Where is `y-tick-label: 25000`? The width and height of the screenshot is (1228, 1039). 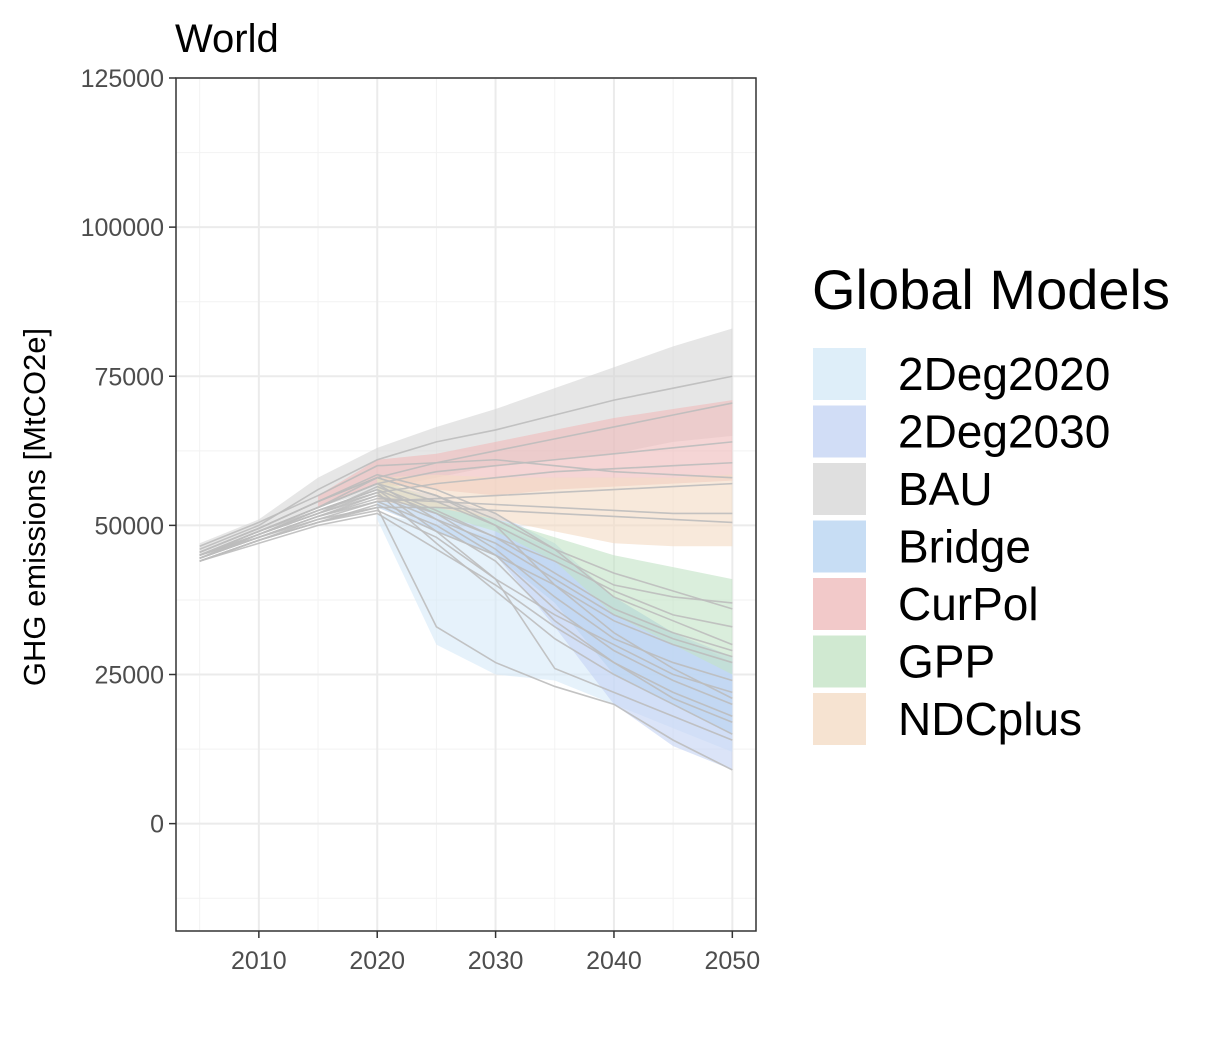
y-tick-label: 25000 is located at coordinates (129, 676).